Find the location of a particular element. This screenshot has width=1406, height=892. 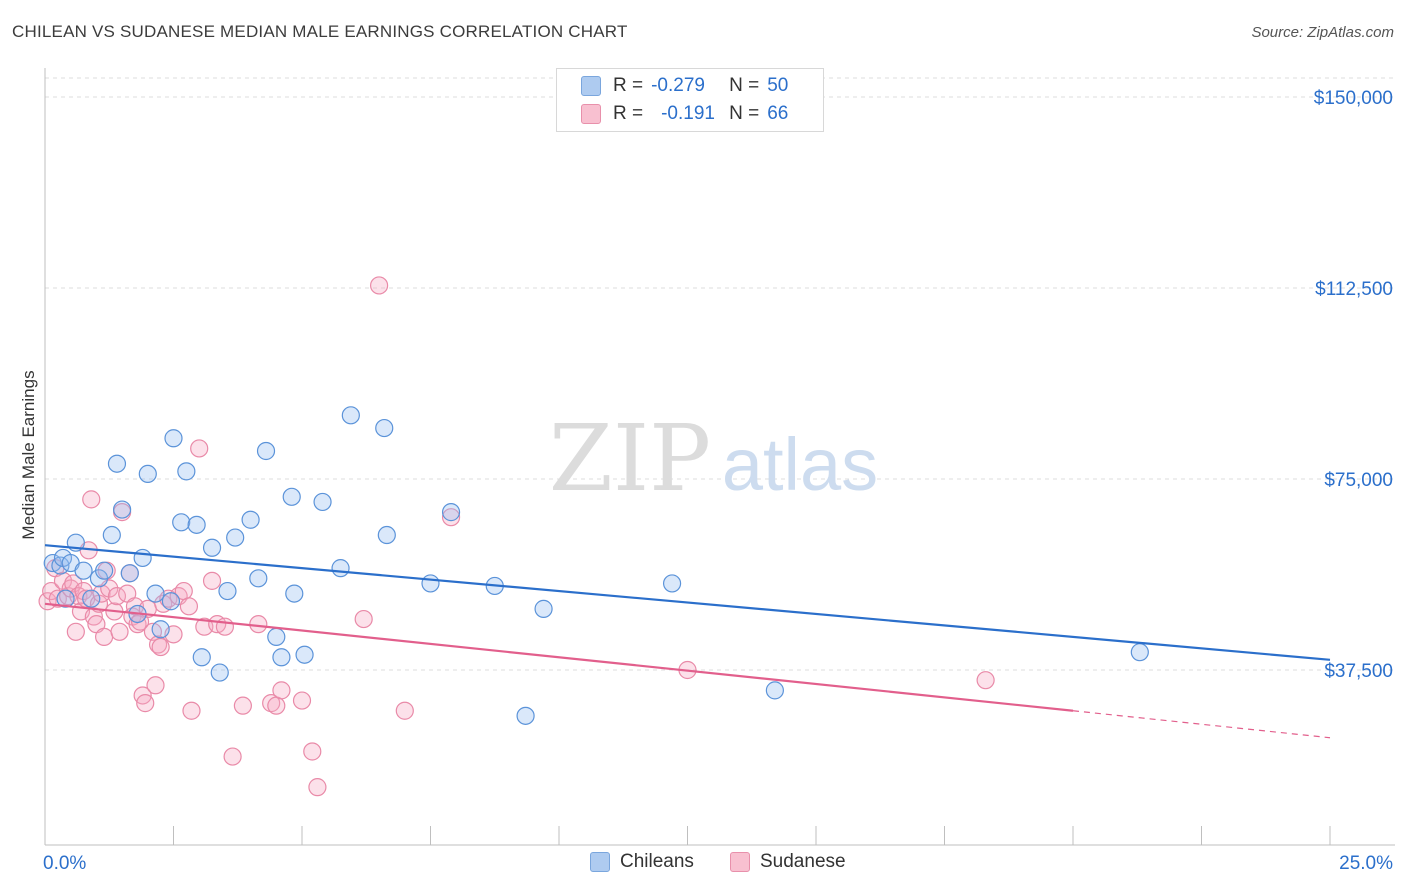

chileans-trend-line is located at coordinates (687, 602).